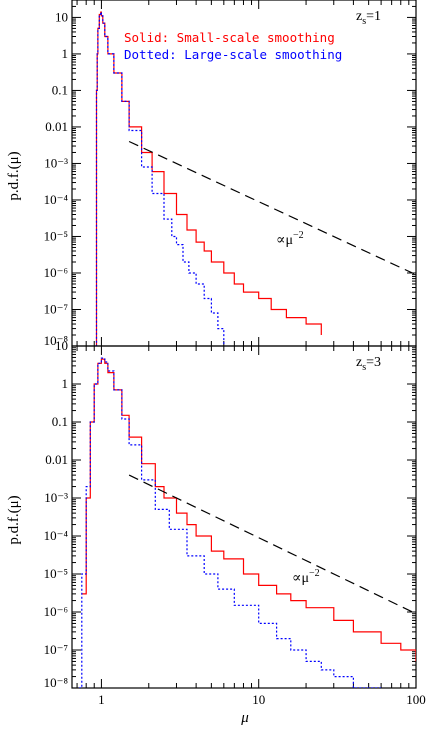 The height and width of the screenshot is (732, 436). I want to click on x-tick-label: 10, so click(258, 699).